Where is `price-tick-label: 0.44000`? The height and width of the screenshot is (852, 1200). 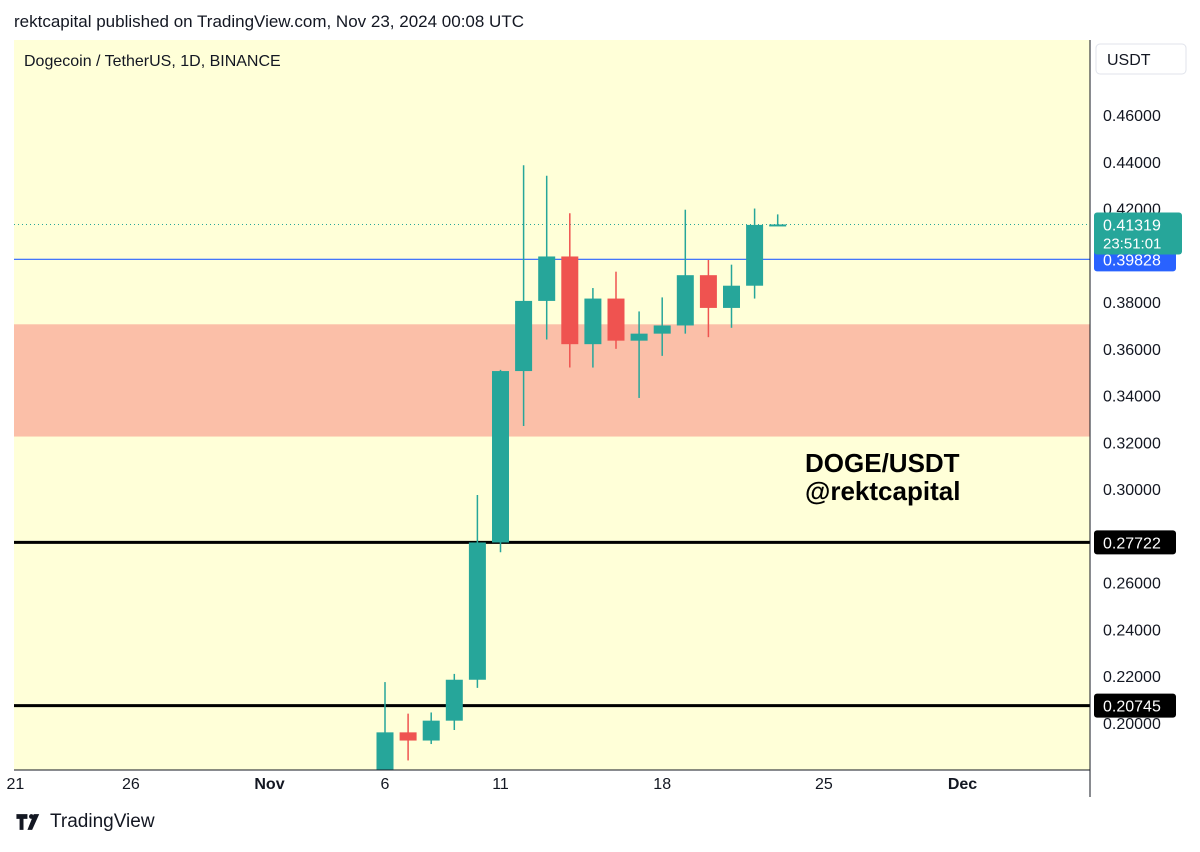
price-tick-label: 0.44000 is located at coordinates (1132, 163).